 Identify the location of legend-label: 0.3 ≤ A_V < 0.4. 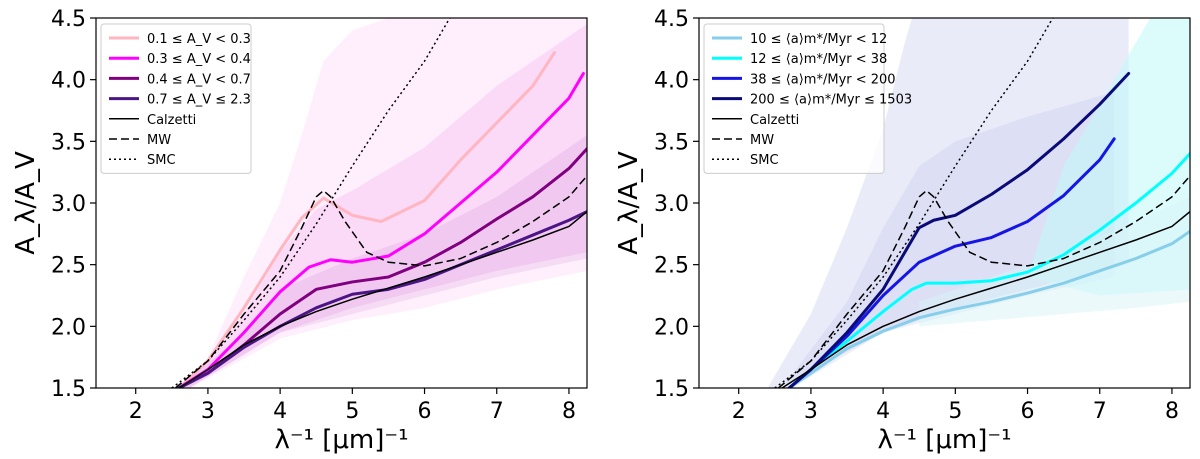
(199, 59).